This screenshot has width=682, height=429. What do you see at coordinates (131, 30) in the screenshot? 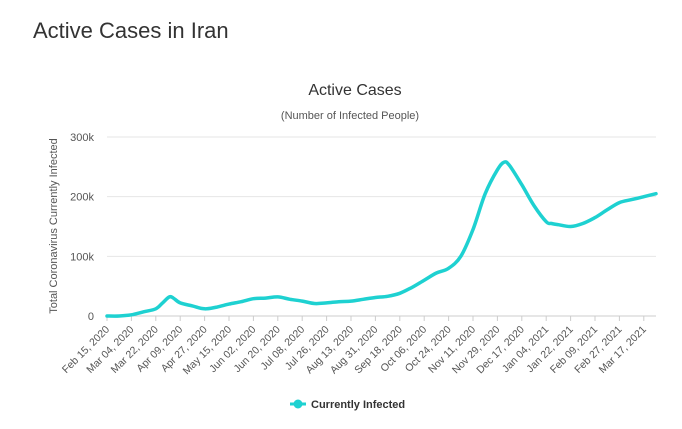
I see `page-title: Active Cases in Iran` at bounding box center [131, 30].